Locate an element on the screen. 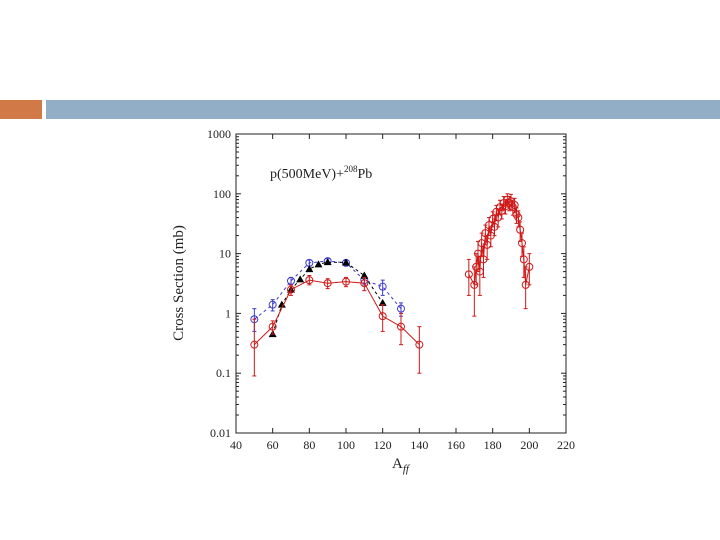  x-tick-label: 160 is located at coordinates (456, 445).